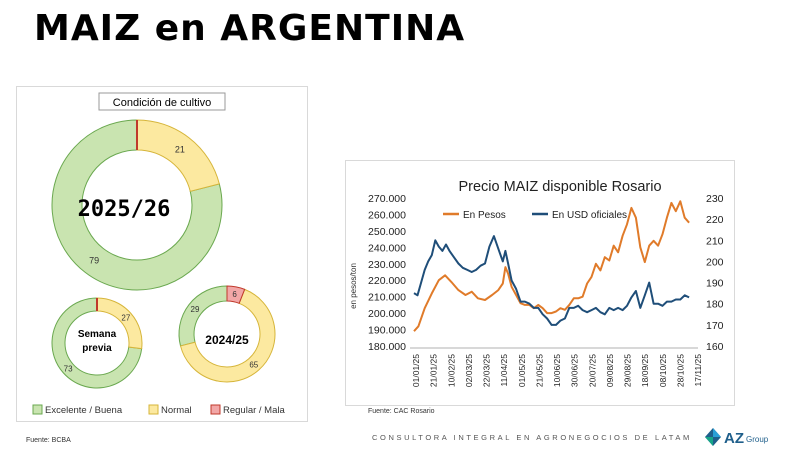 This screenshot has width=800, height=455. Describe the element at coordinates (680, 370) in the screenshot. I see `x-tick-label: 28/10/25` at that location.